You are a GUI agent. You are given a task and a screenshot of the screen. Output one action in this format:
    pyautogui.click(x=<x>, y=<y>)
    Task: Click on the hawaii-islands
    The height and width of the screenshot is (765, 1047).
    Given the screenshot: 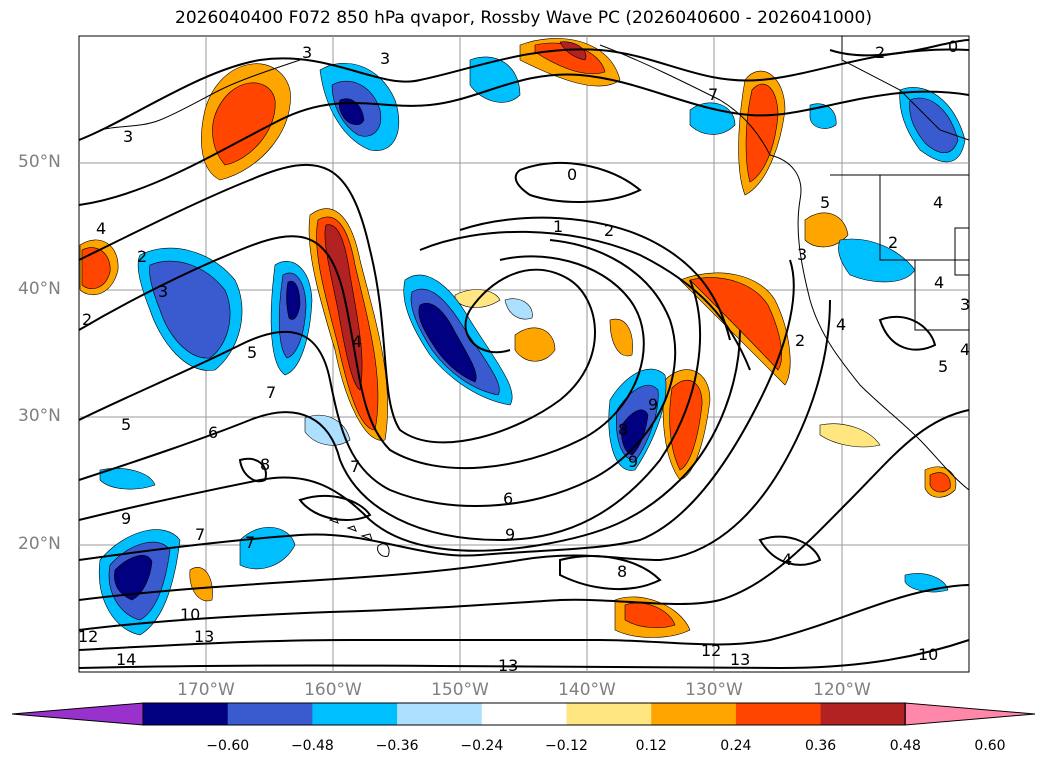 What is the action you would take?
    pyautogui.click(x=359, y=537)
    